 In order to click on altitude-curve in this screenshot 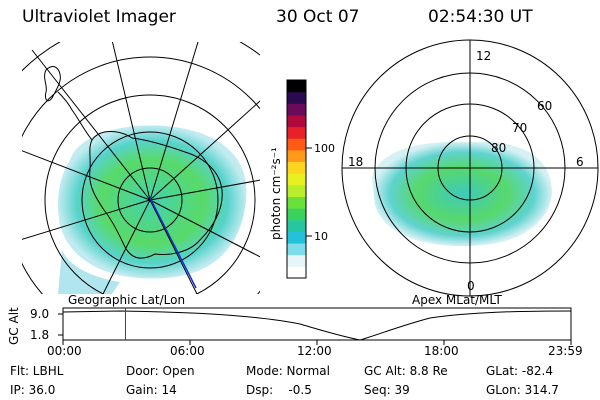, I will do `click(317, 325)`.